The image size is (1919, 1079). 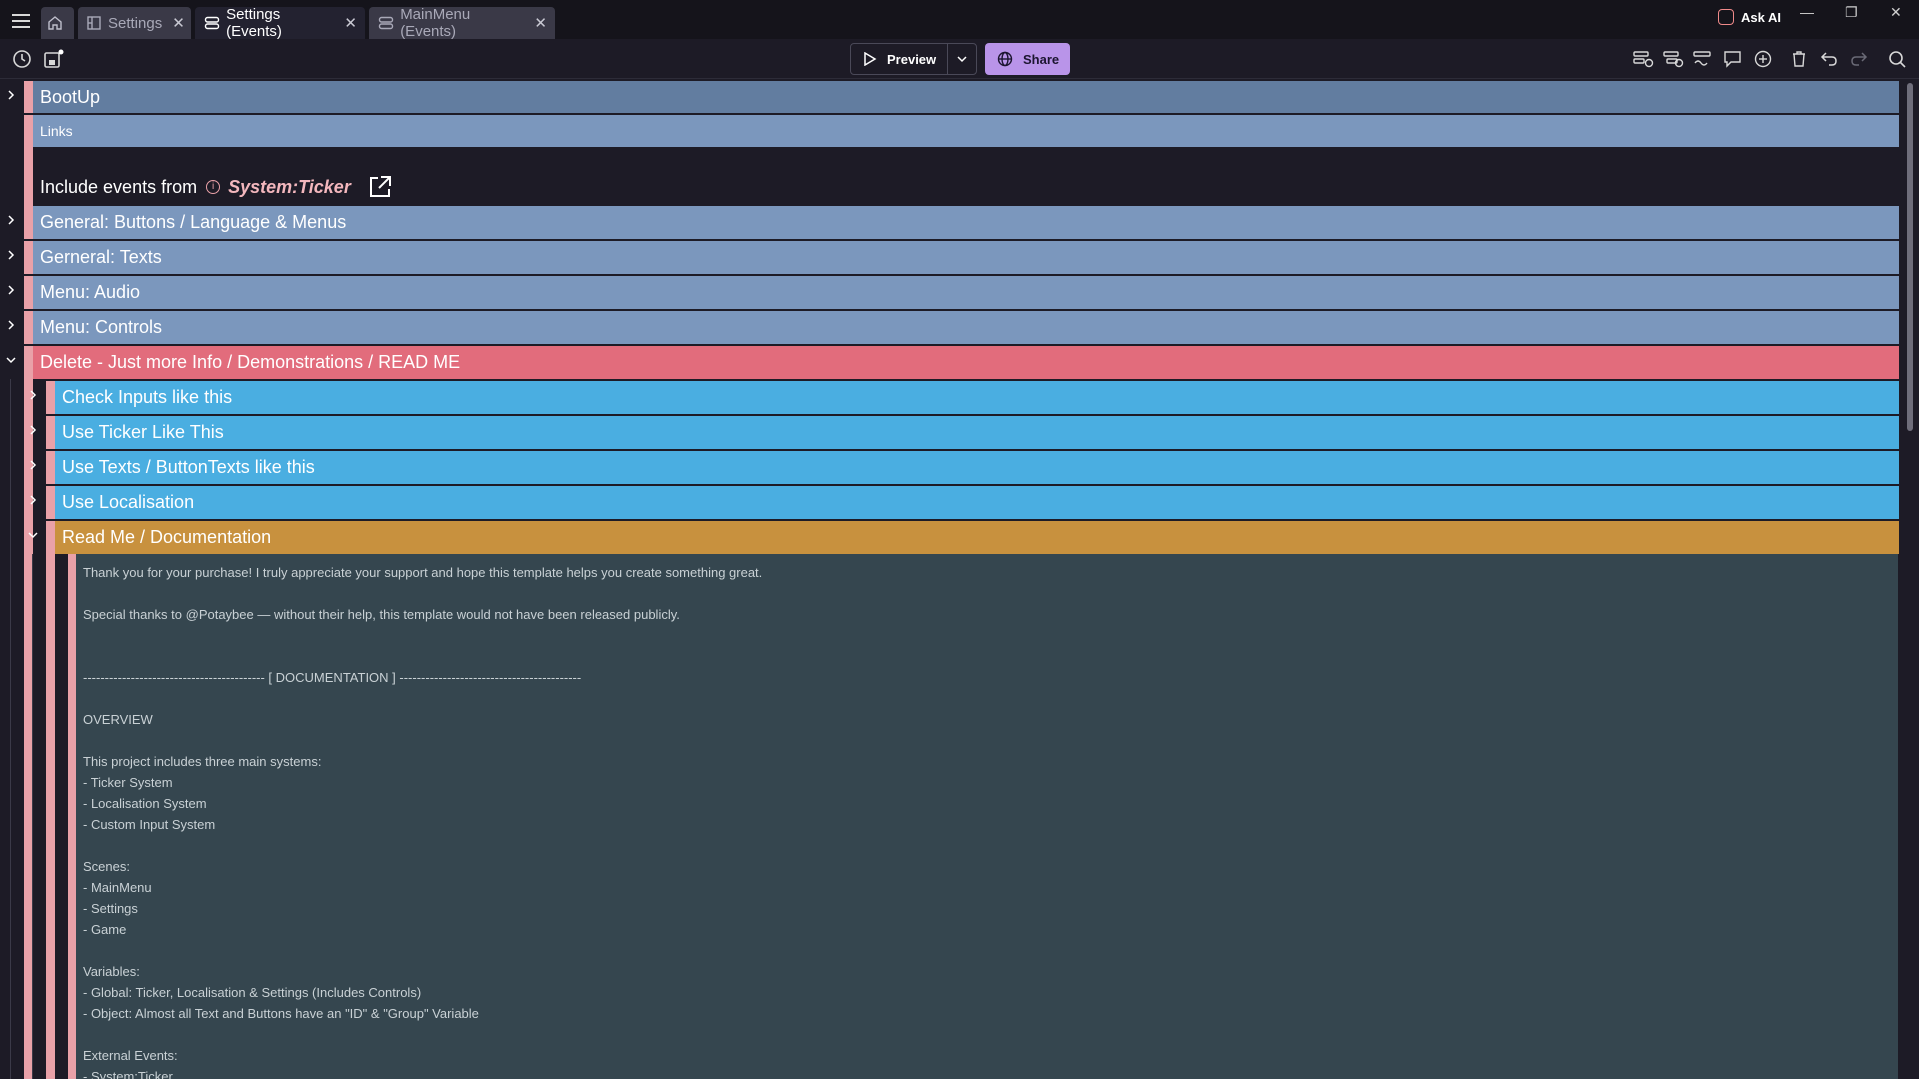 What do you see at coordinates (21, 20) in the screenshot?
I see `hamburger-menu-icon` at bounding box center [21, 20].